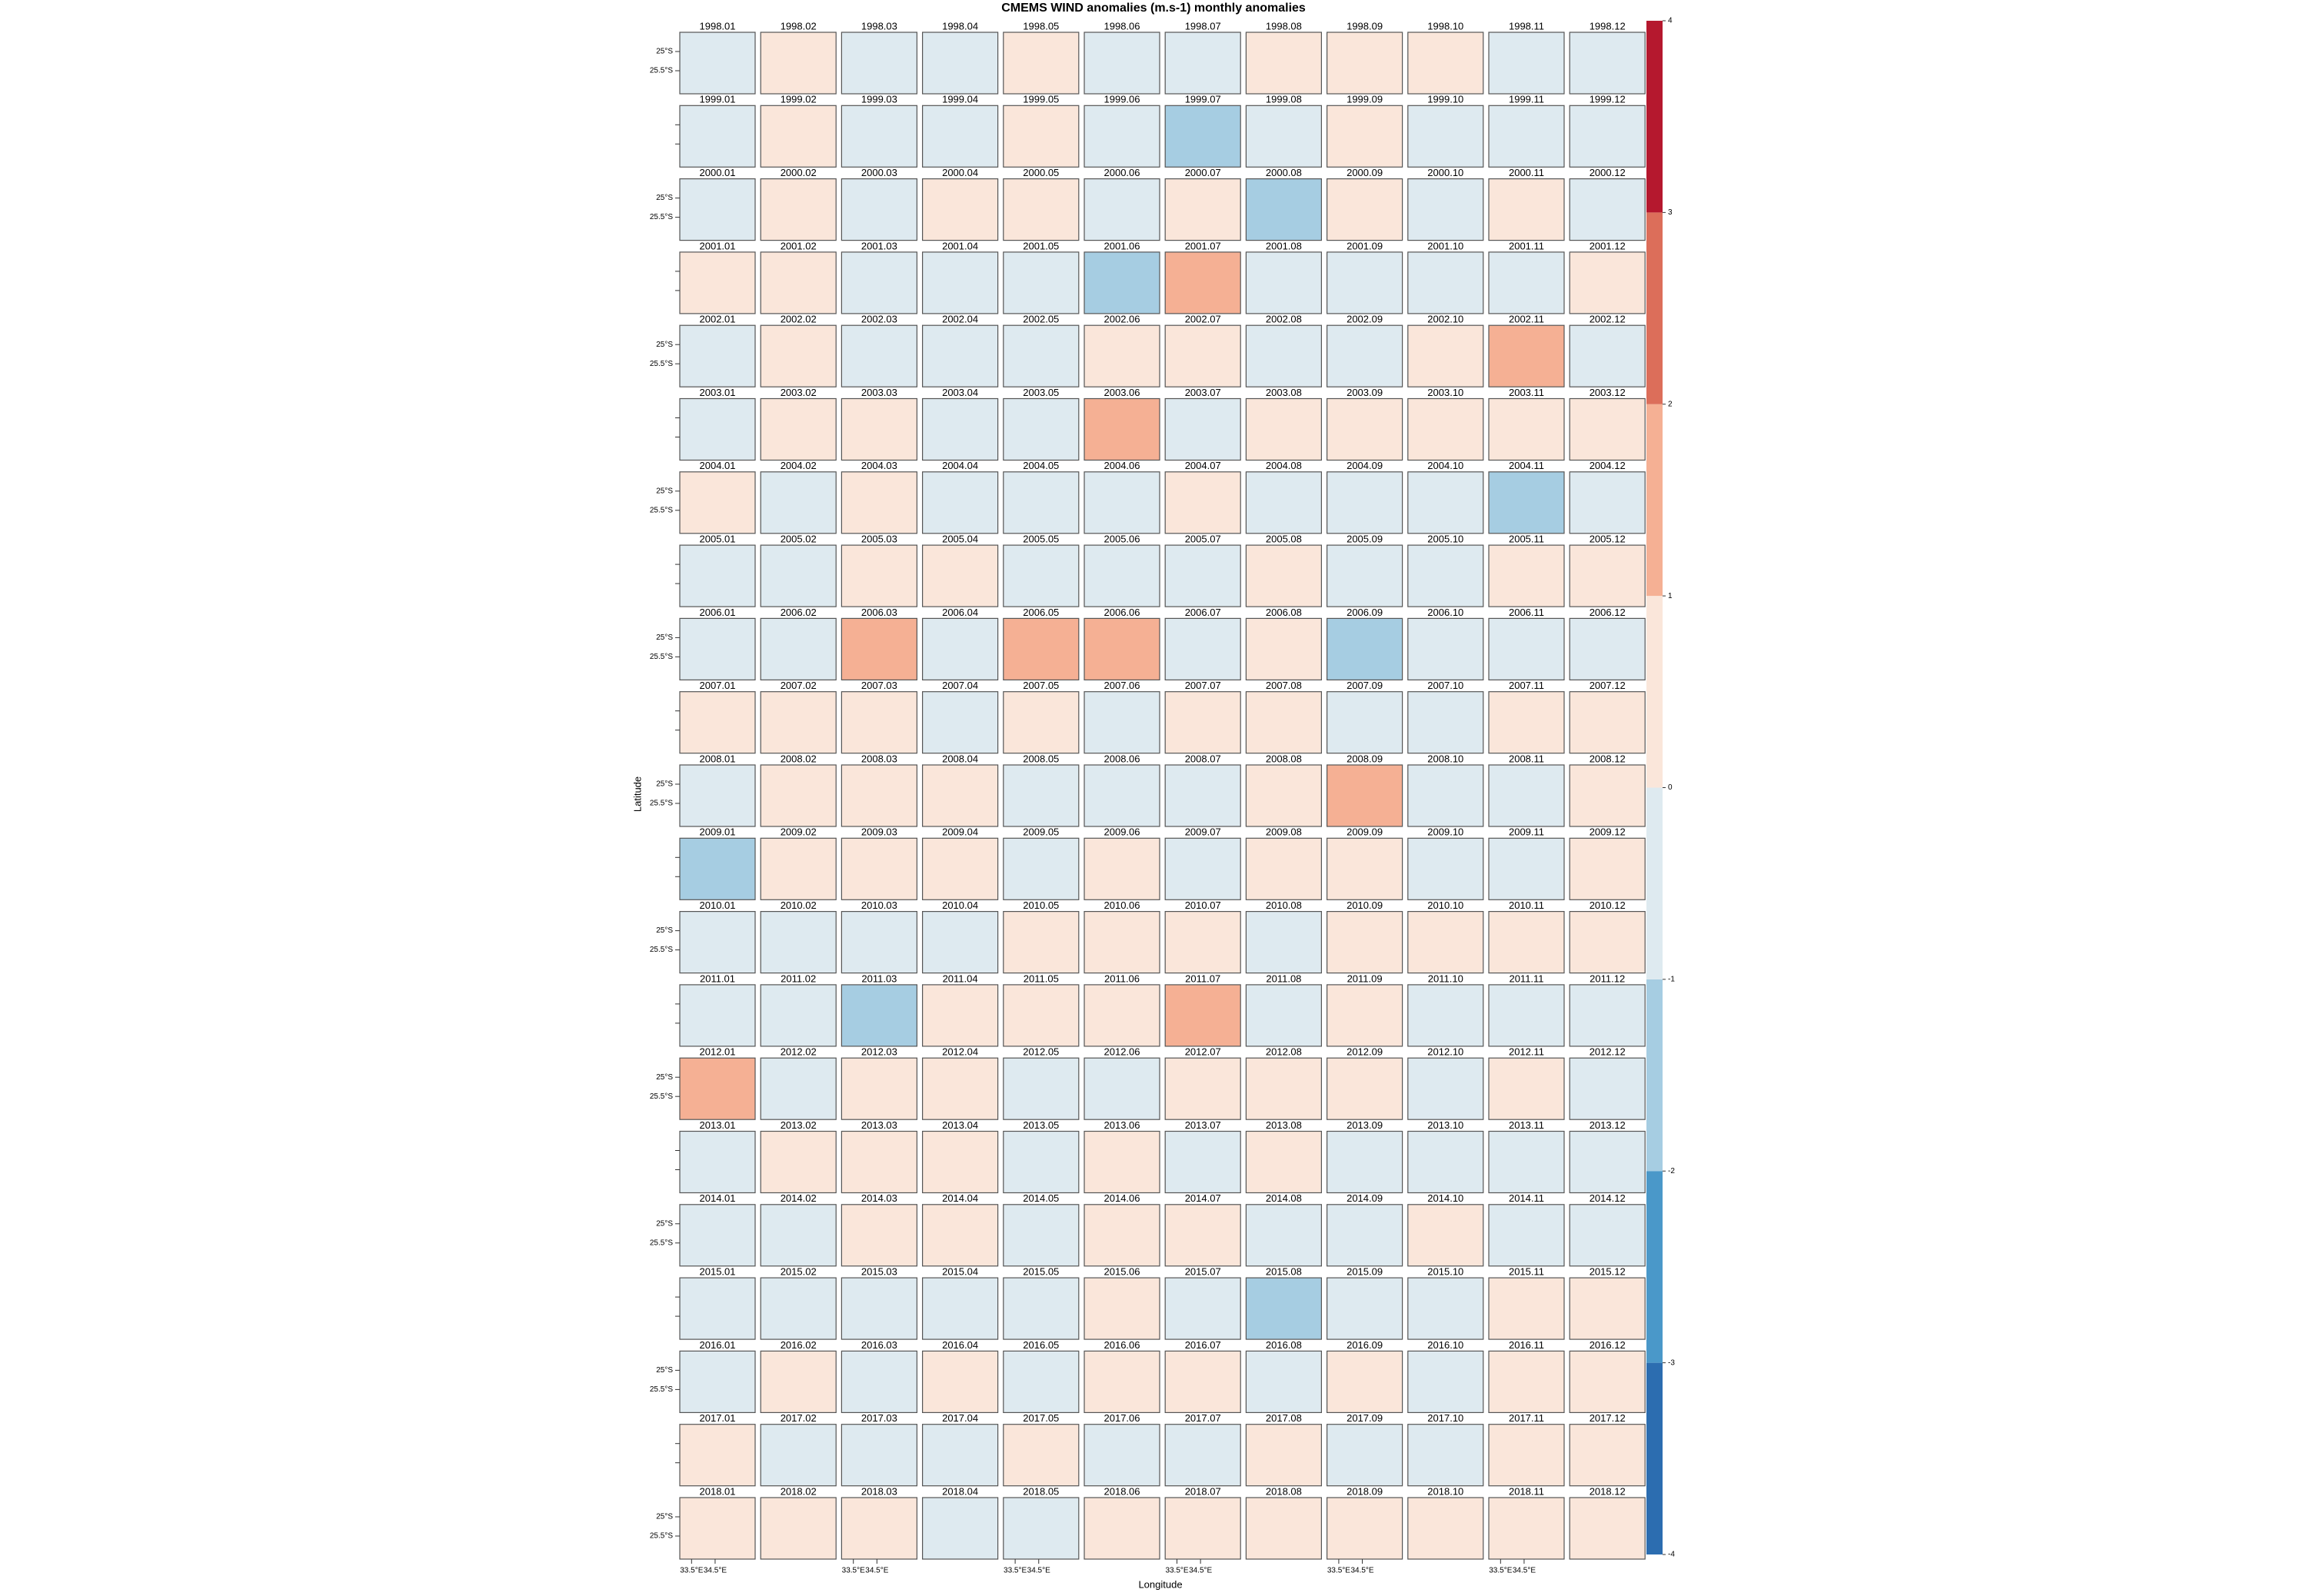 The width and height of the screenshot is (2307, 1596). Describe the element at coordinates (1365, 685) in the screenshot. I see `panel-title: 2007.09` at that location.